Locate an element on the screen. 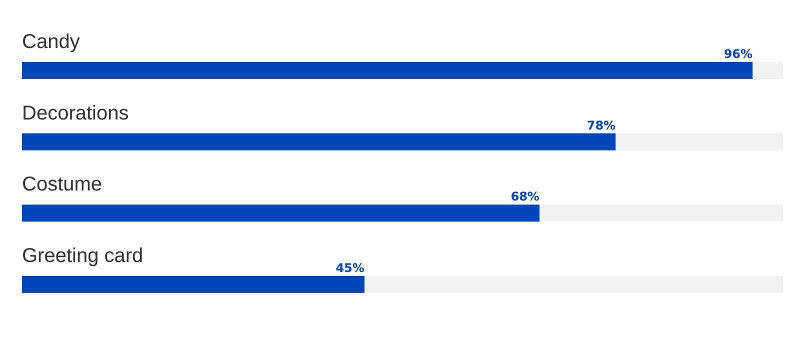  data-label: 68% is located at coordinates (525, 197).